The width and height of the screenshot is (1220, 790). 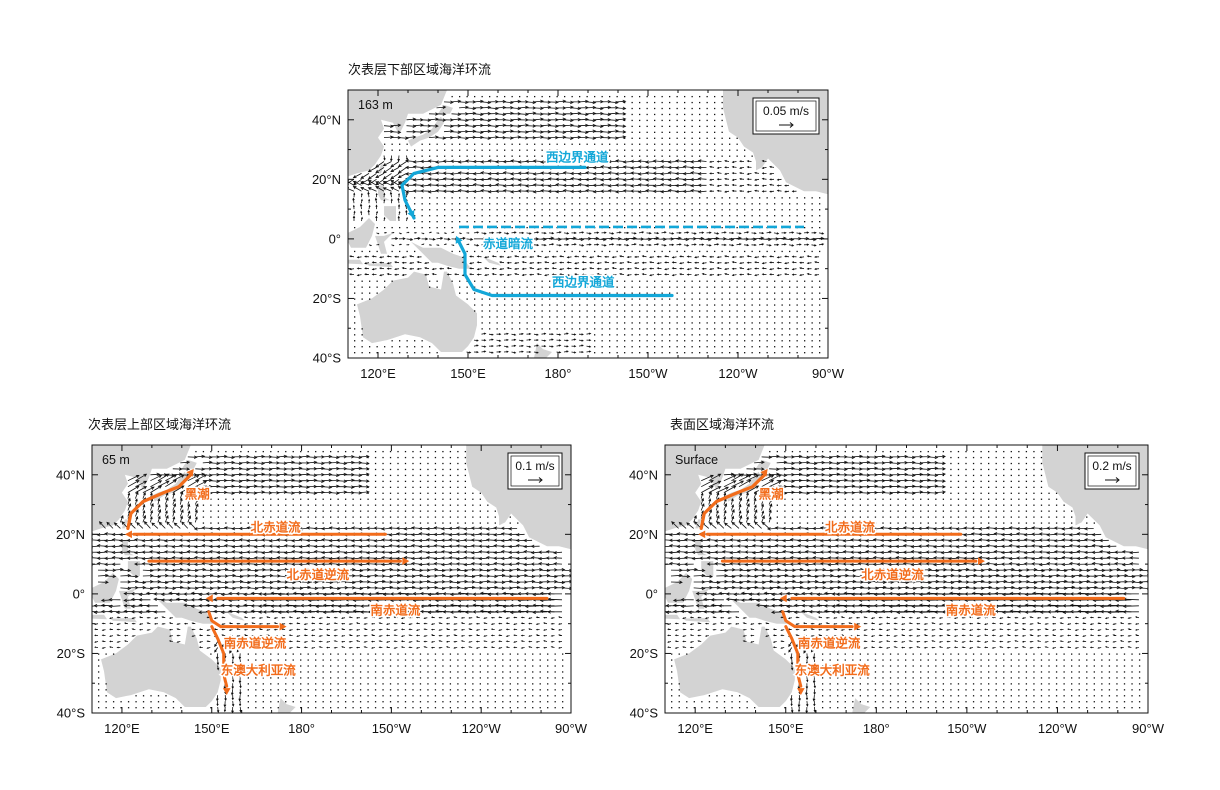 I want to click on map-area, so click(x=331, y=579).